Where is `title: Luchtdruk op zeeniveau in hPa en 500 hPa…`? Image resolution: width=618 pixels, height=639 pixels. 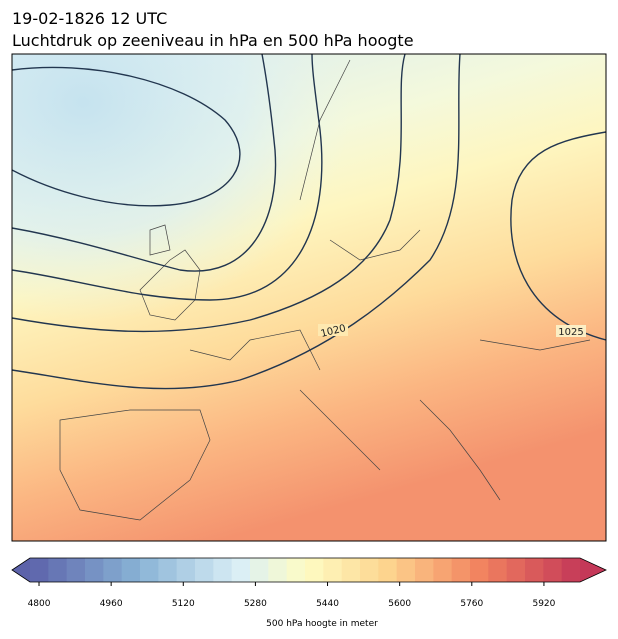
title: Luchtdruk op zeeniveau in hPa en 500 hPa… is located at coordinates (213, 40).